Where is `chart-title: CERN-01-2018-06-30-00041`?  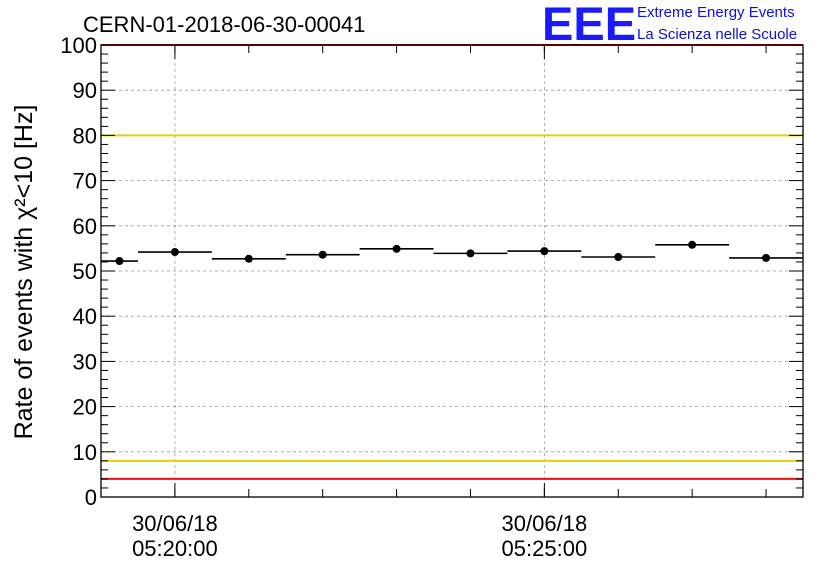
chart-title: CERN-01-2018-06-30-00041 is located at coordinates (224, 24).